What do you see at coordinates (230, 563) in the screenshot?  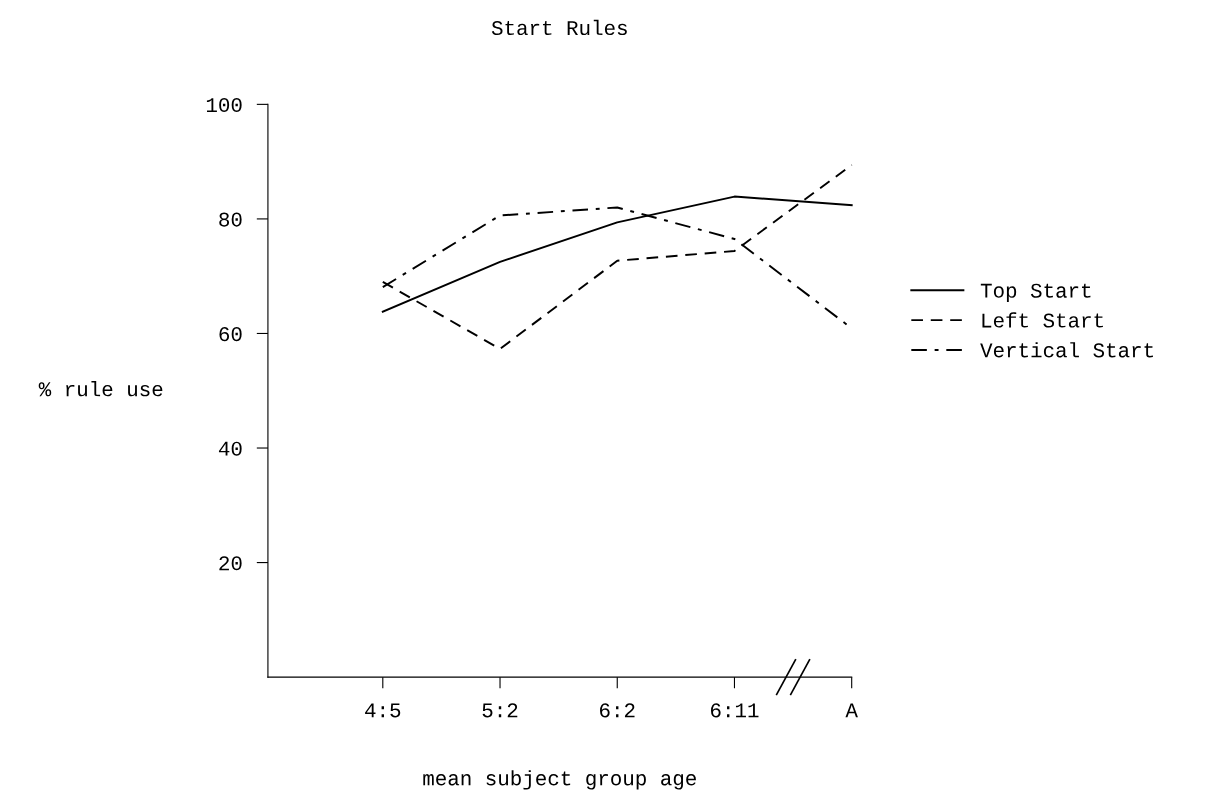 I see `y-tick-label: 20` at bounding box center [230, 563].